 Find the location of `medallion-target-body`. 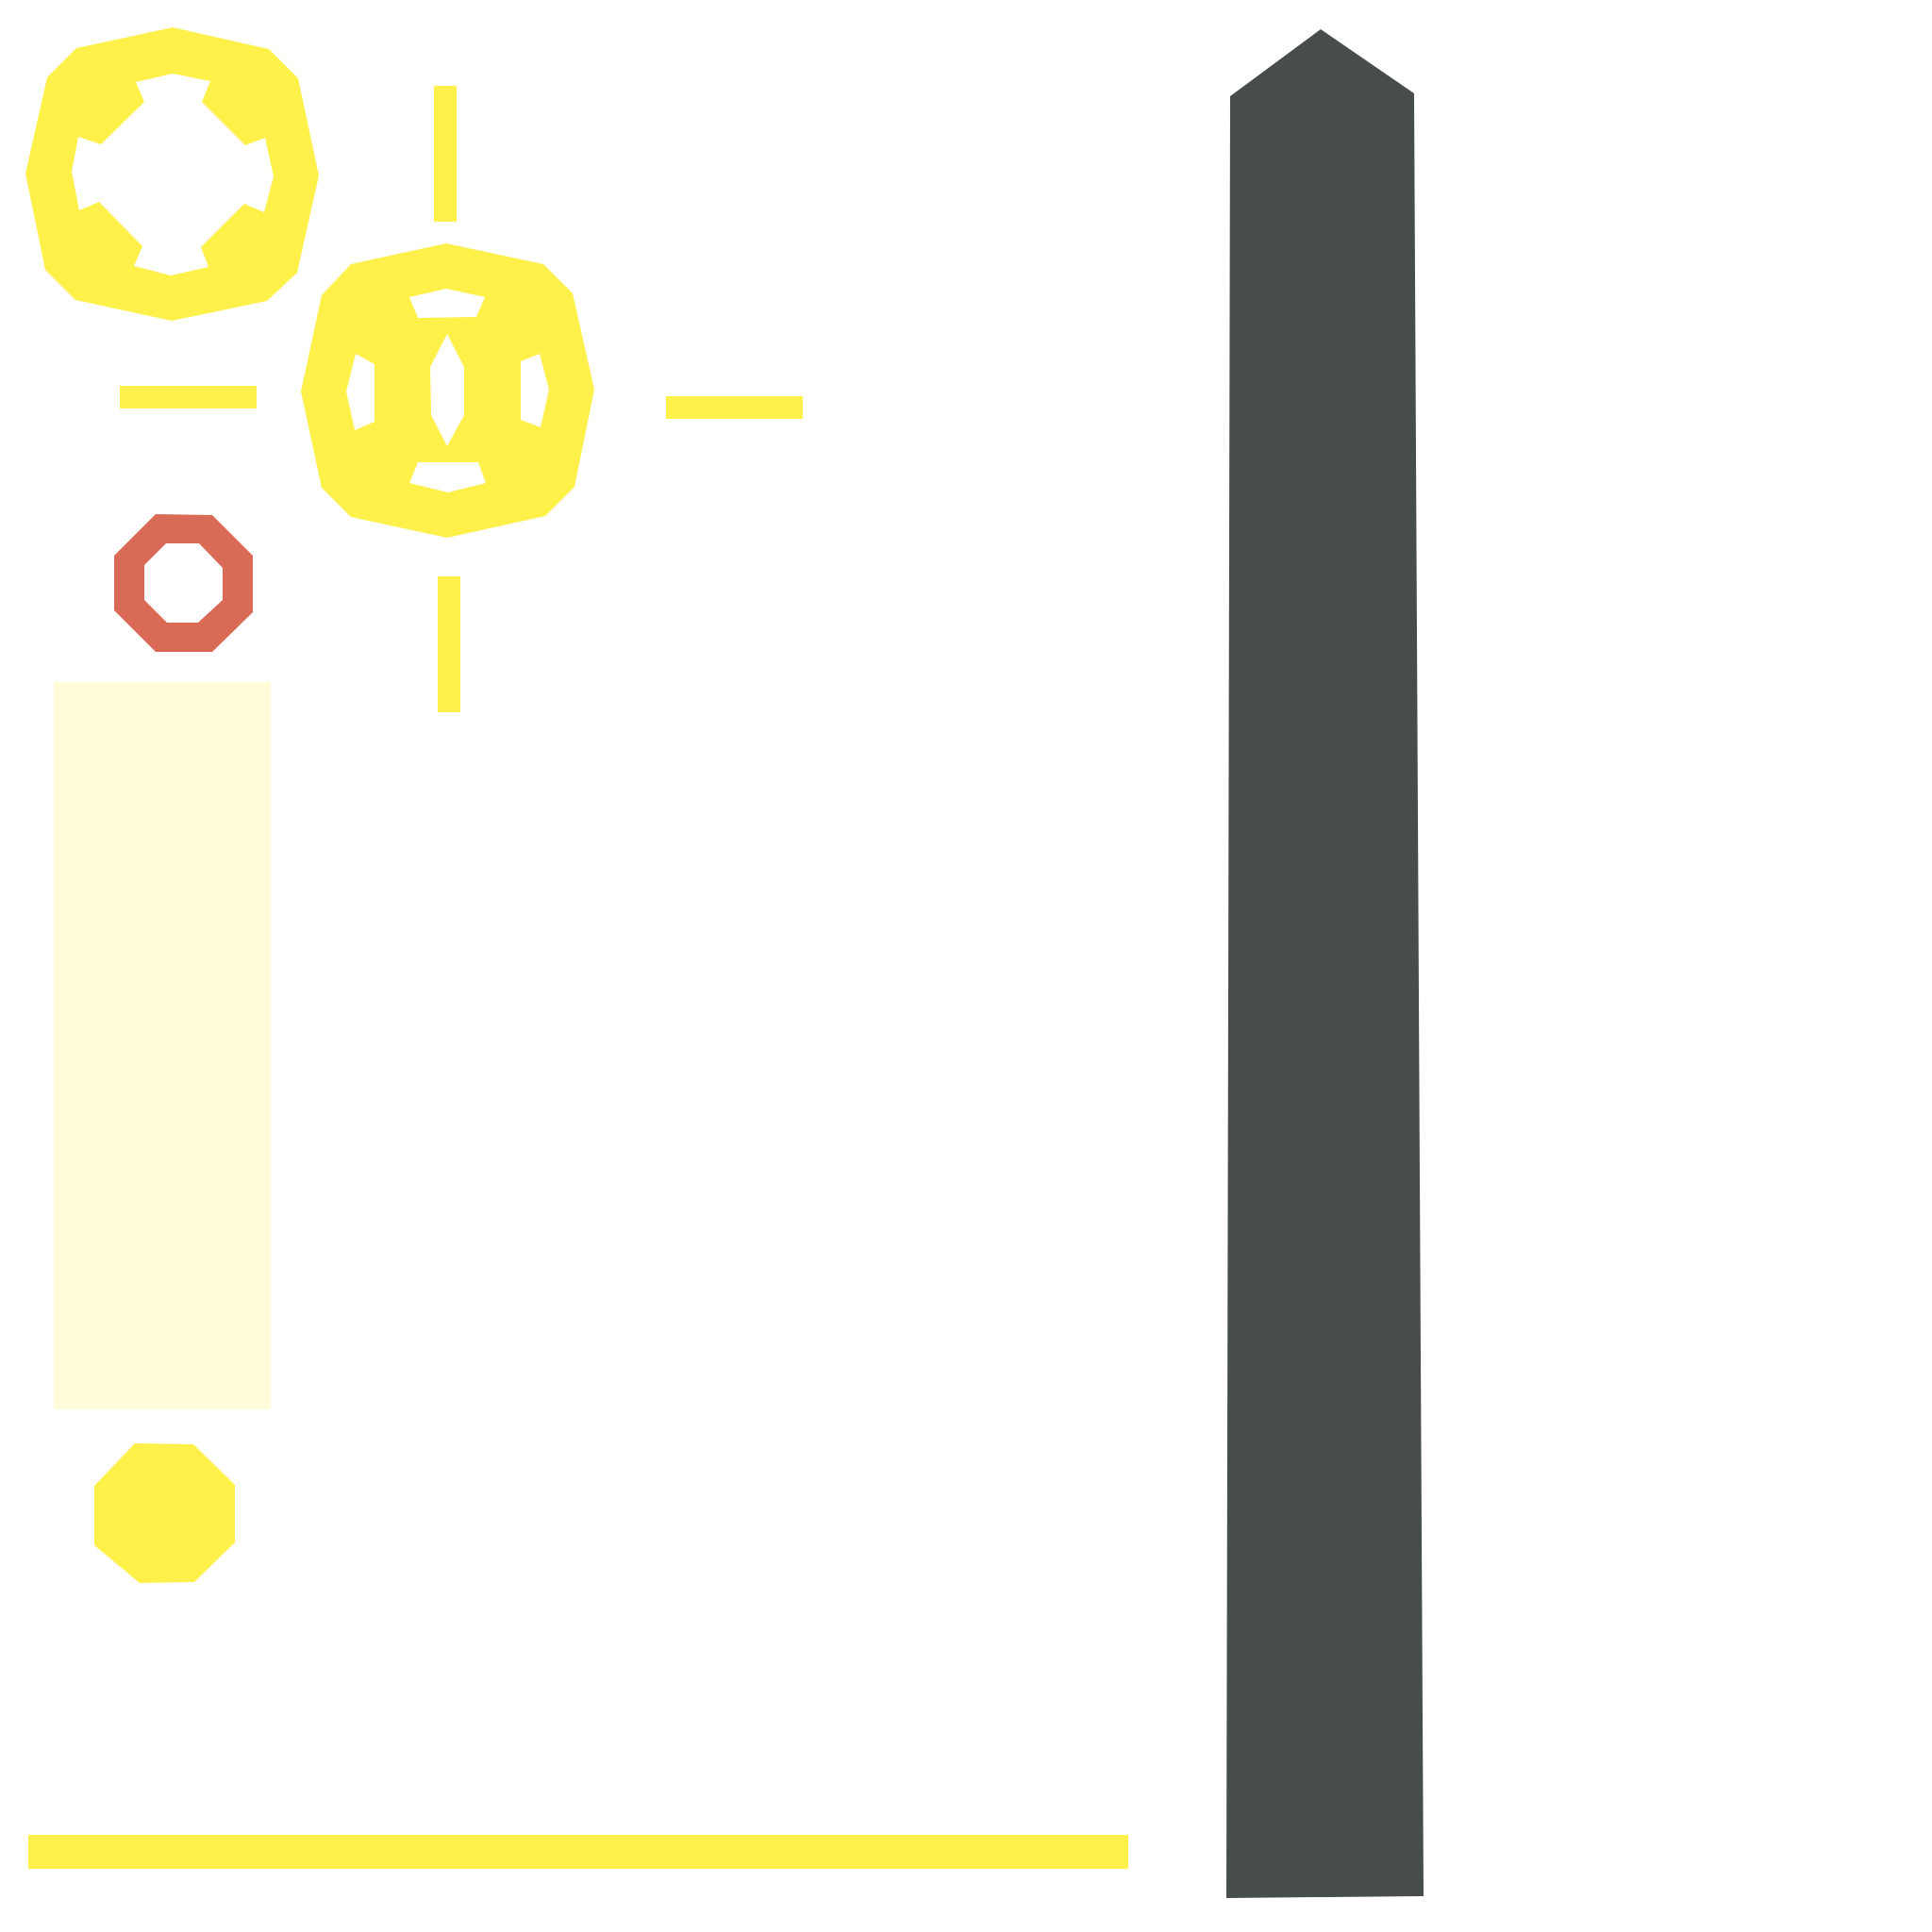

medallion-target-body is located at coordinates (448, 391).